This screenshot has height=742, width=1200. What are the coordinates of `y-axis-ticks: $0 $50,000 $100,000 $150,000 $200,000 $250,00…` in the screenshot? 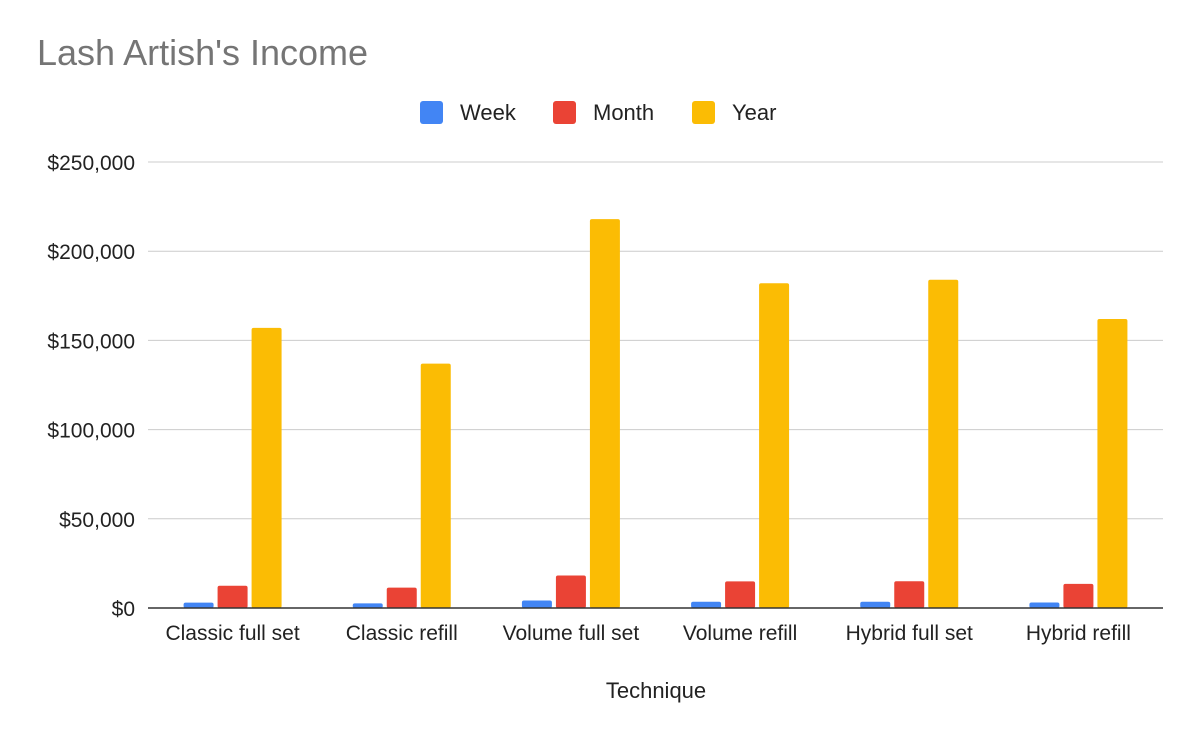 It's located at (91, 386).